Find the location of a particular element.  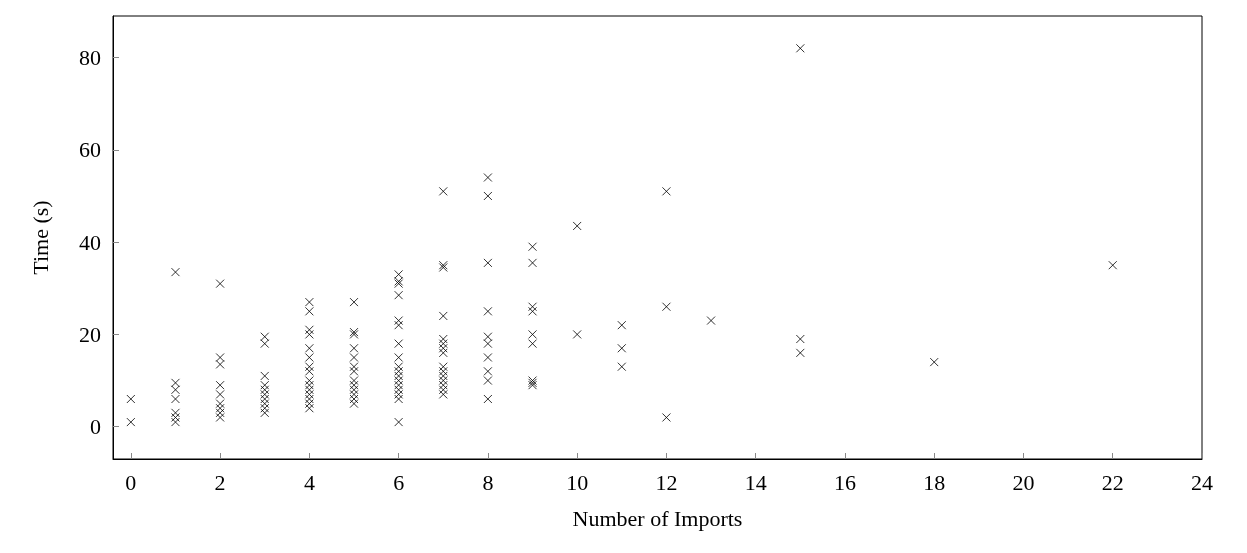

x-tick-label: 8 is located at coordinates (488, 482).